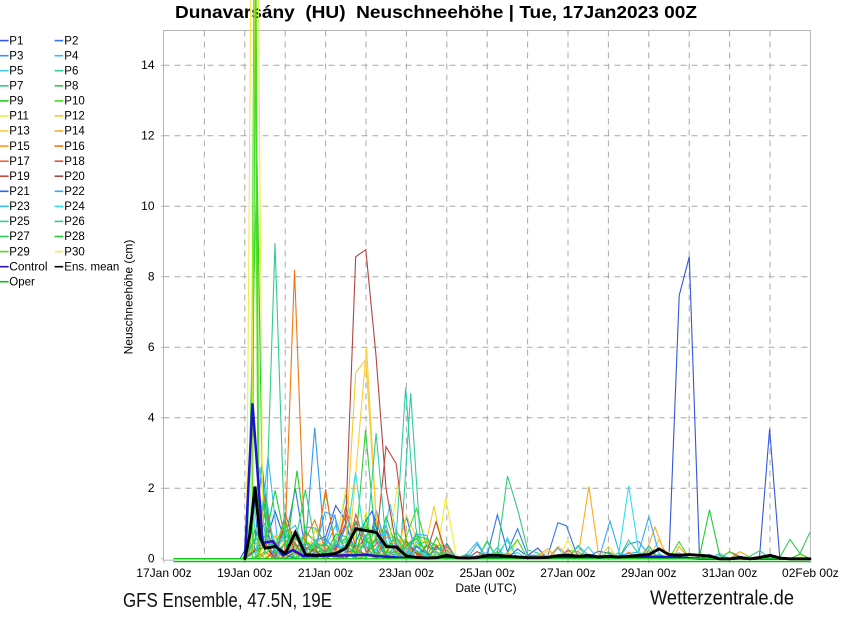 This screenshot has height=625, width=850. I want to click on svg-text: P24, so click(74, 207).